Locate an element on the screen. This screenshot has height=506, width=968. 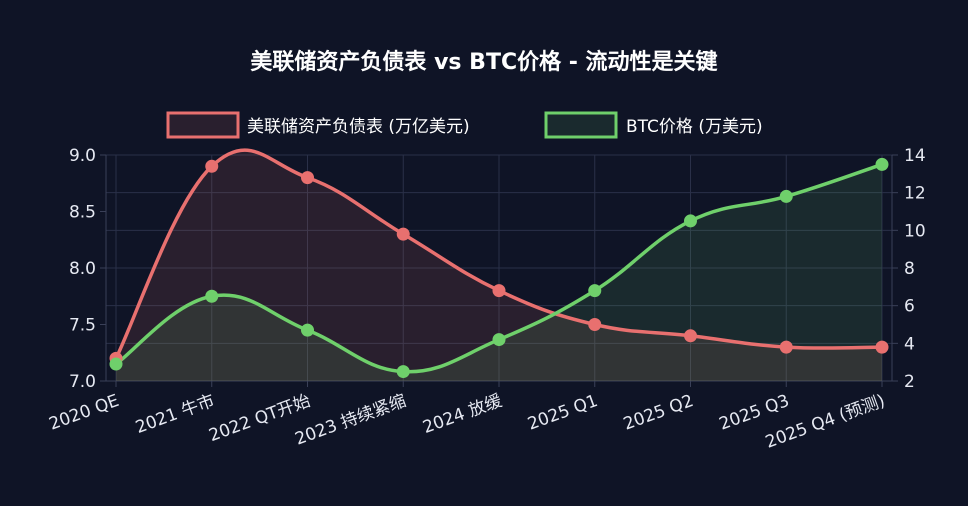
legend: 美联储资产负债表 (万亿美元) BTC价格 (万美元) is located at coordinates (464, 125).